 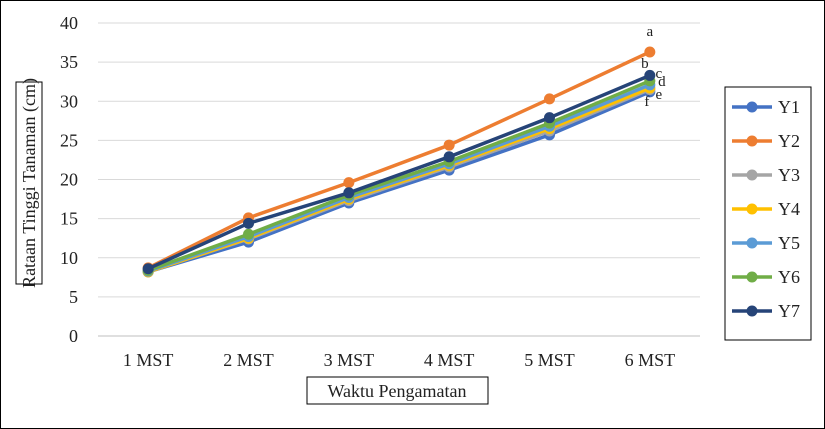 What do you see at coordinates (789, 277) in the screenshot?
I see `legend-label: Y6` at bounding box center [789, 277].